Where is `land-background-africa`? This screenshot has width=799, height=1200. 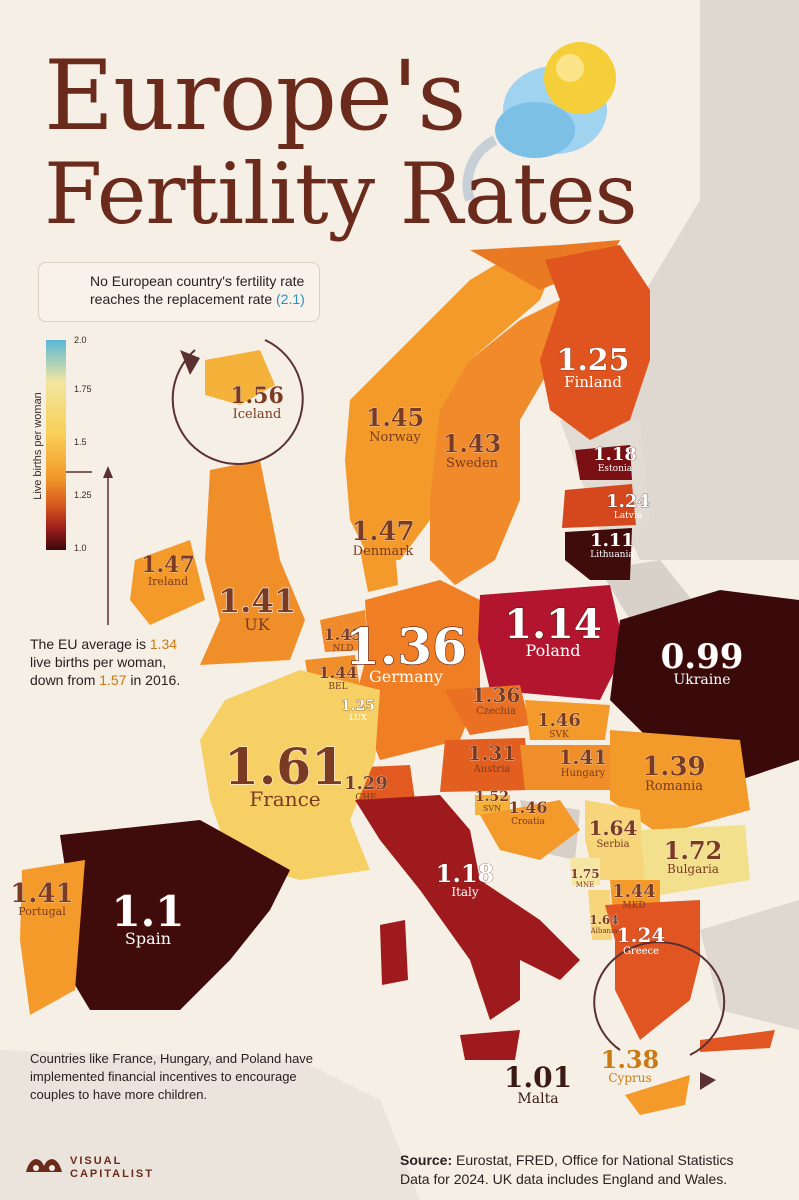 land-background-africa is located at coordinates (210, 1125).